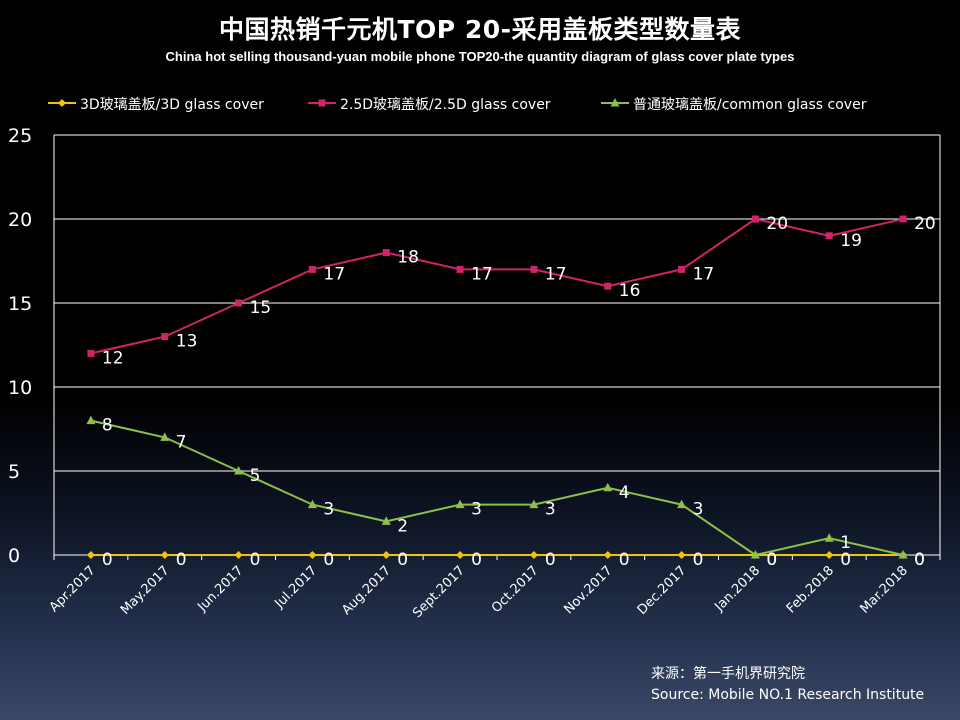 This screenshot has width=960, height=720. I want to click on legend-label: 2.5D玻璃盖板/2.5D glass cover, so click(445, 104).